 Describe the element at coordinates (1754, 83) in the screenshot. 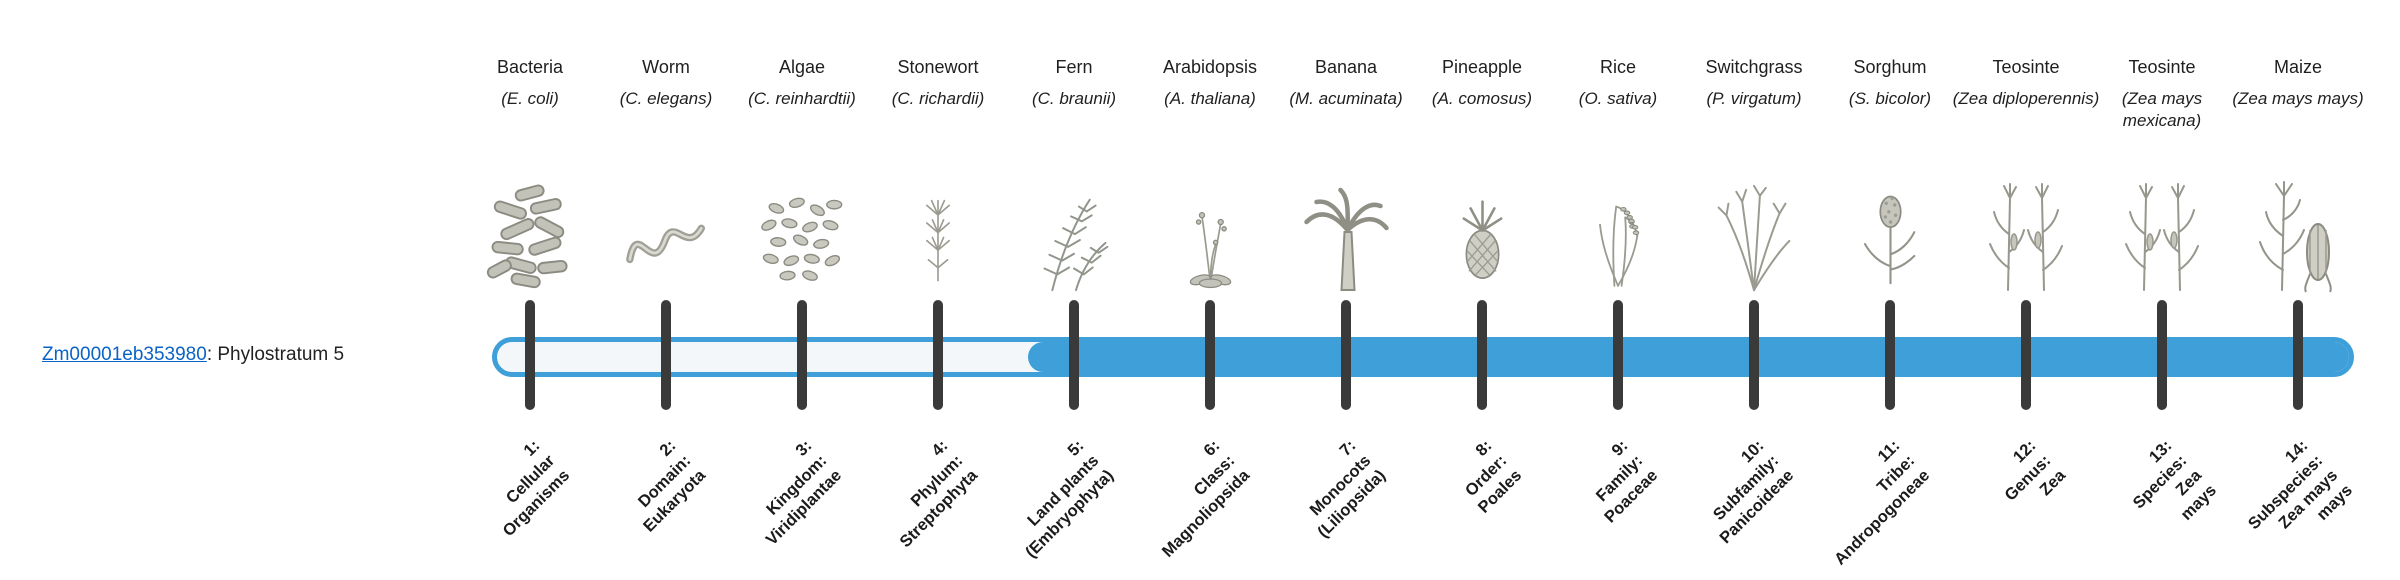

I see `stratum-header: Switchgrass (P. virgatum)` at that location.